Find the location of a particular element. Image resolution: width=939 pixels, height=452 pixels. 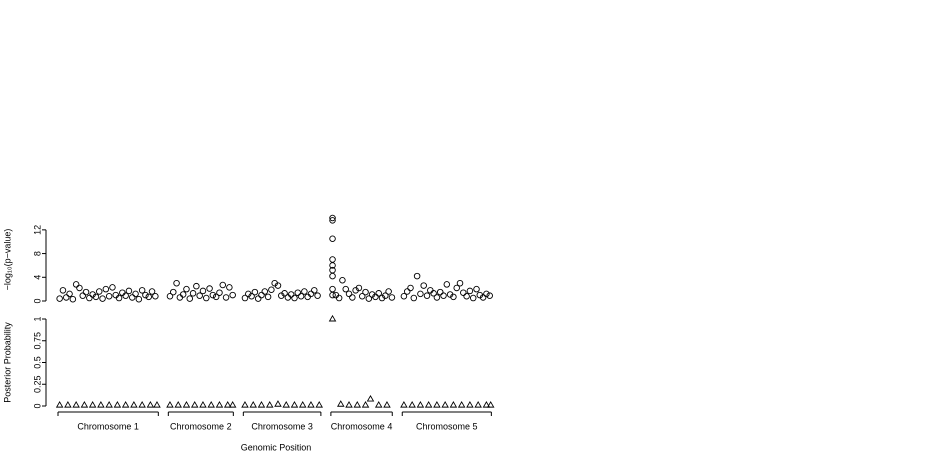

x-tick-label: Chromosome 3 is located at coordinates (282, 426).